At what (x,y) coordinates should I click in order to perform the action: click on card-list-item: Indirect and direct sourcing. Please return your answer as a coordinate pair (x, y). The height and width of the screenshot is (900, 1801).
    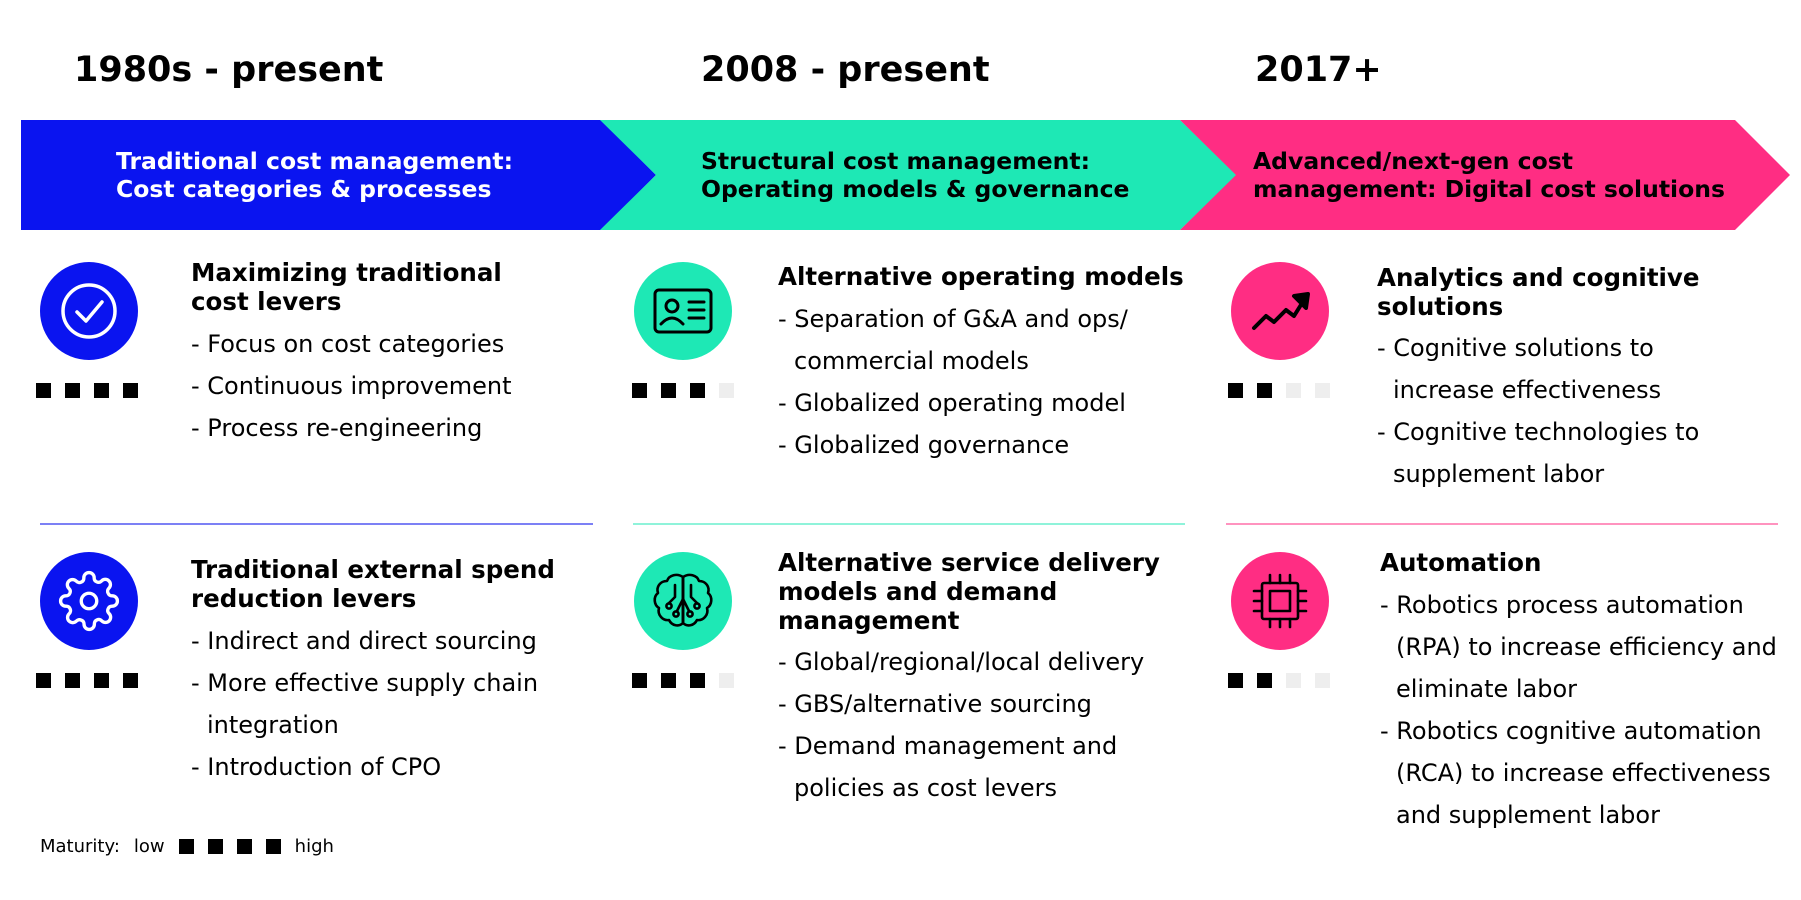
    Looking at the image, I should click on (391, 641).